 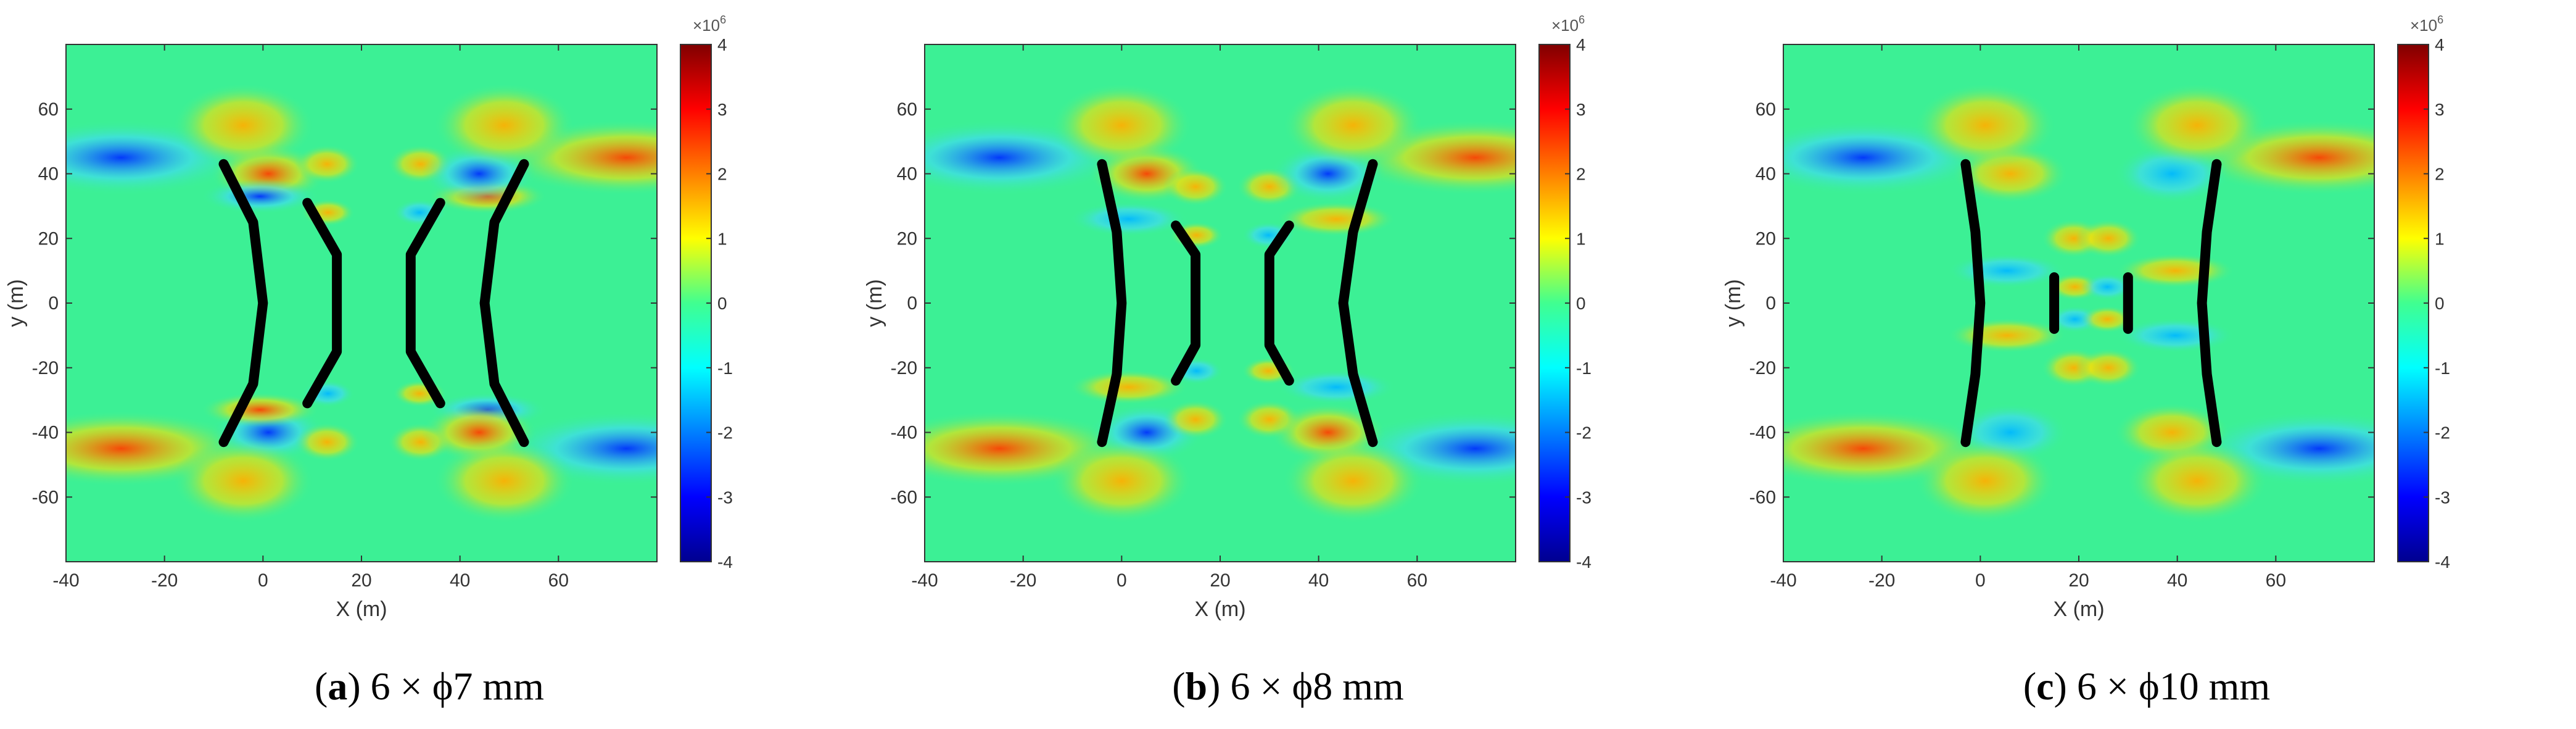 What do you see at coordinates (1766, 174) in the screenshot?
I see `y-tick-label: 40` at bounding box center [1766, 174].